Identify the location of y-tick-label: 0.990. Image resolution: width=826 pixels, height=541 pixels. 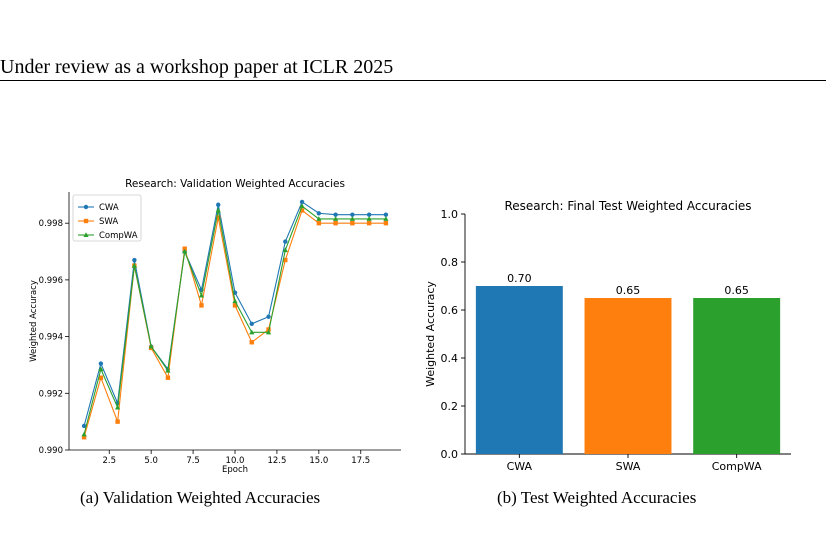
(51, 451).